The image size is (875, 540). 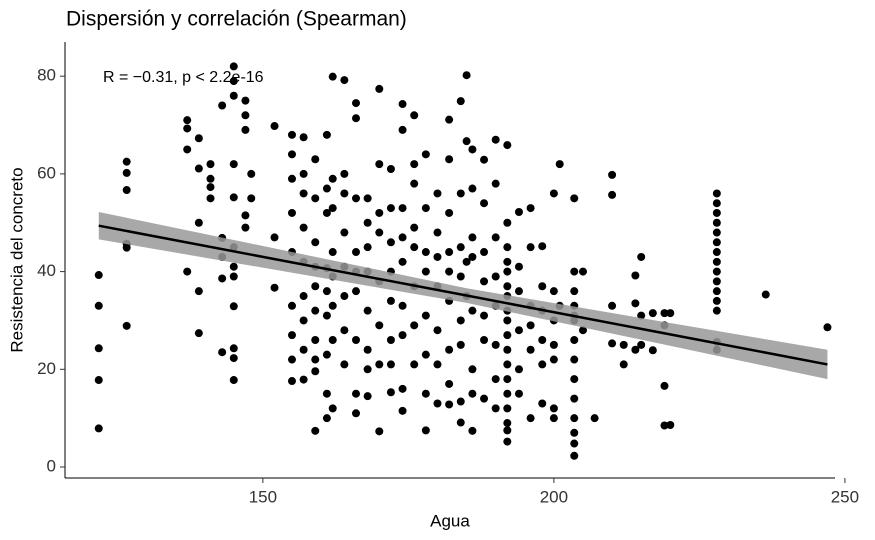 I want to click on y-tick-label: 60, so click(x=46, y=172).